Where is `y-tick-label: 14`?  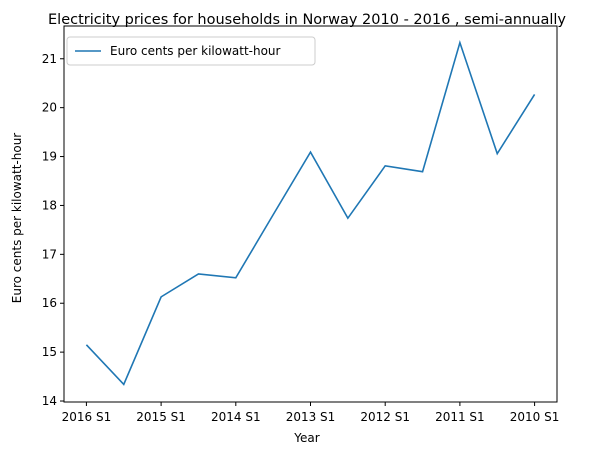
y-tick-label: 14 is located at coordinates (49, 401).